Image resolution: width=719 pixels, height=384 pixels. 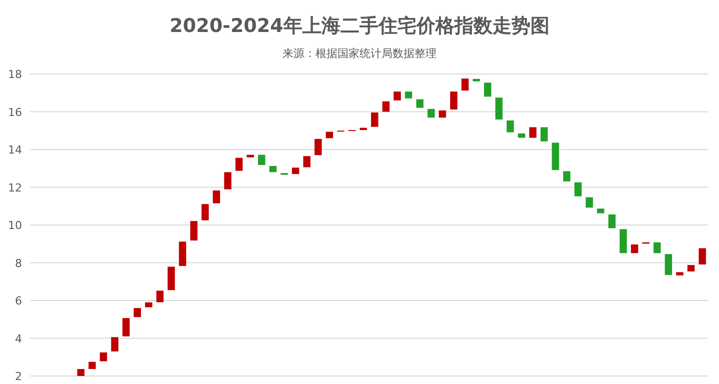 What do you see at coordinates (18, 263) in the screenshot?
I see `y-tick-label: 8` at bounding box center [18, 263].